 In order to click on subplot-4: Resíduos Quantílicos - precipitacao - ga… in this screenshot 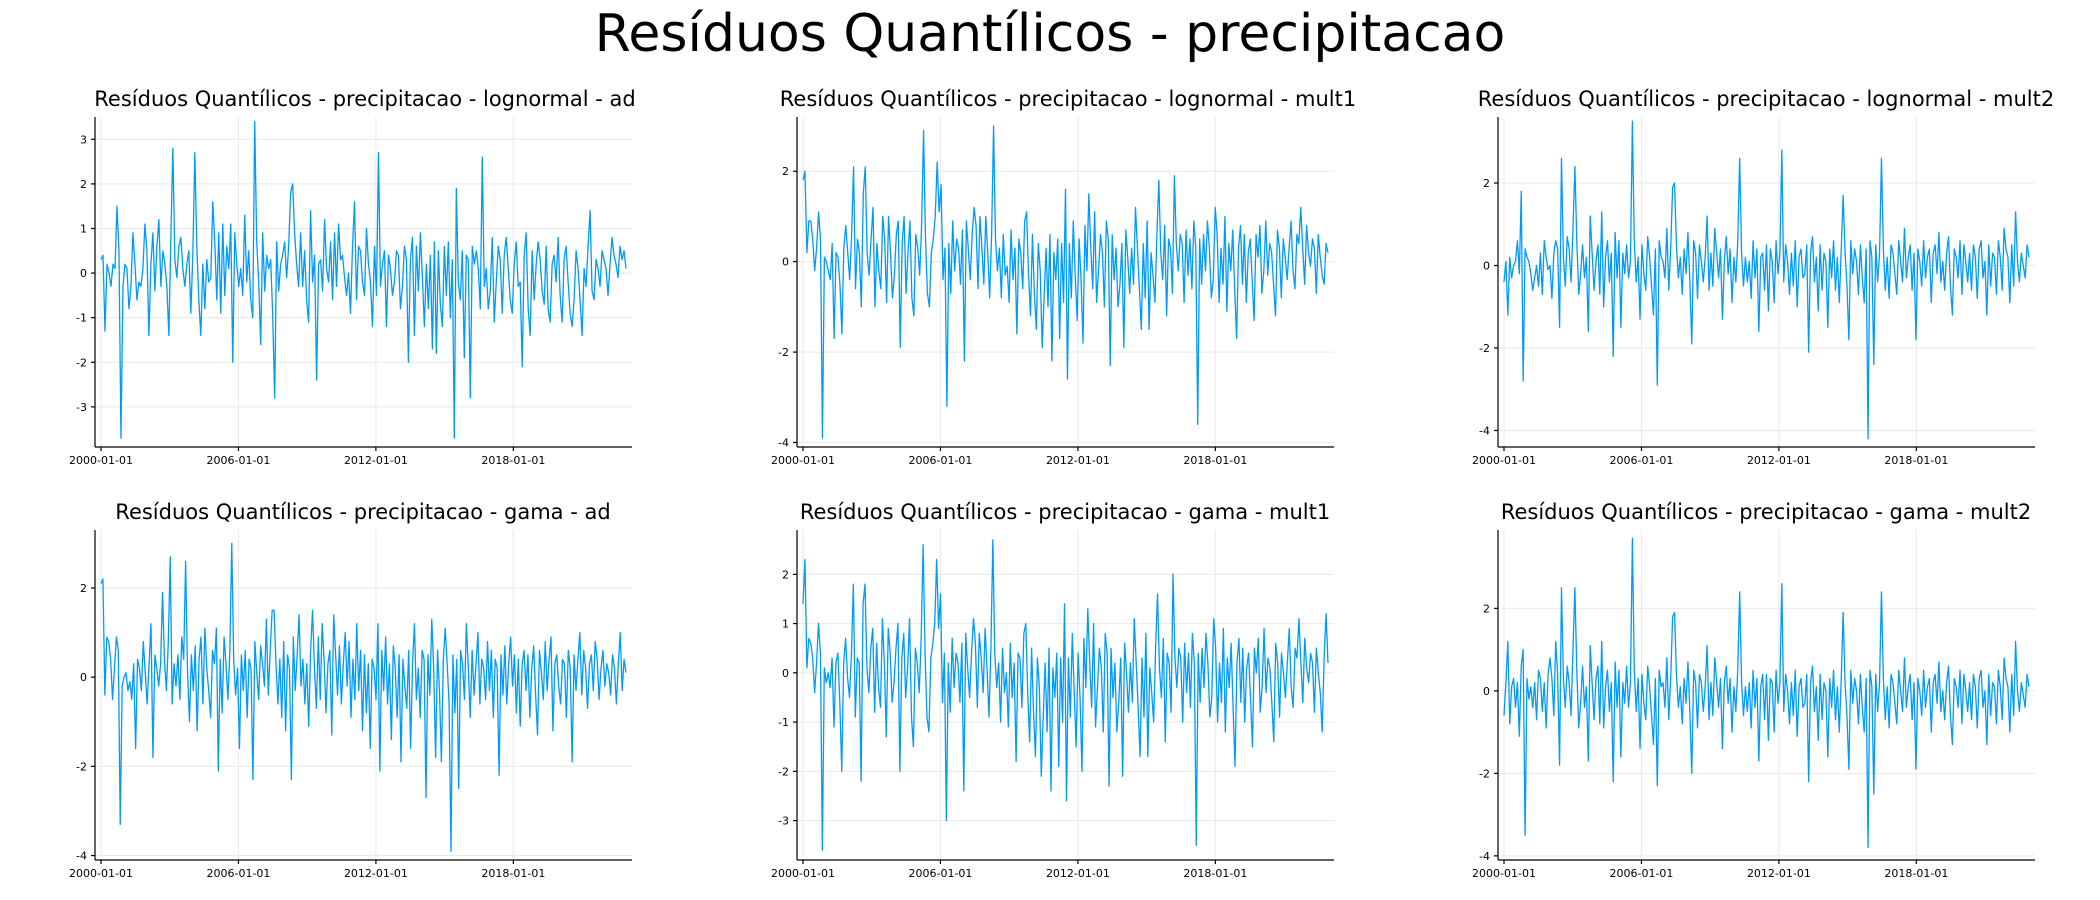, I will do `click(350, 690)`.